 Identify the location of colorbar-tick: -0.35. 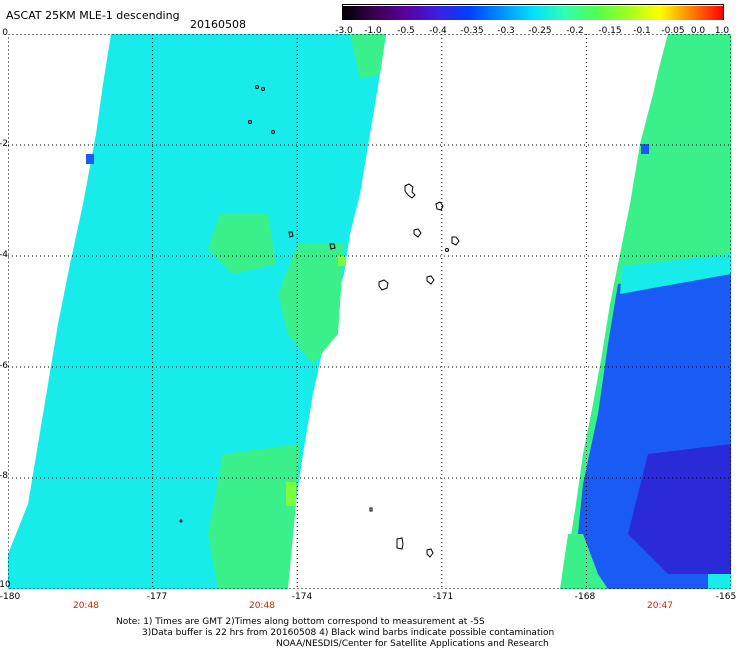
(472, 31).